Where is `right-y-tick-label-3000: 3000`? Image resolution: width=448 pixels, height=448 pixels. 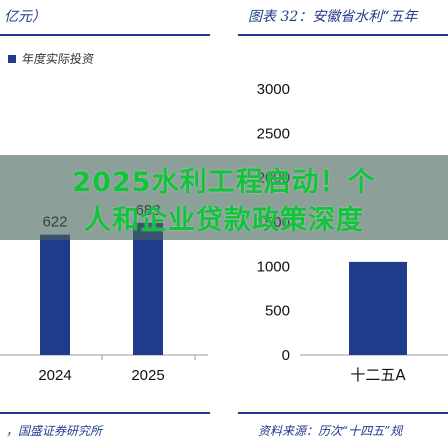 right-y-tick-label-3000: 3000 is located at coordinates (273, 89).